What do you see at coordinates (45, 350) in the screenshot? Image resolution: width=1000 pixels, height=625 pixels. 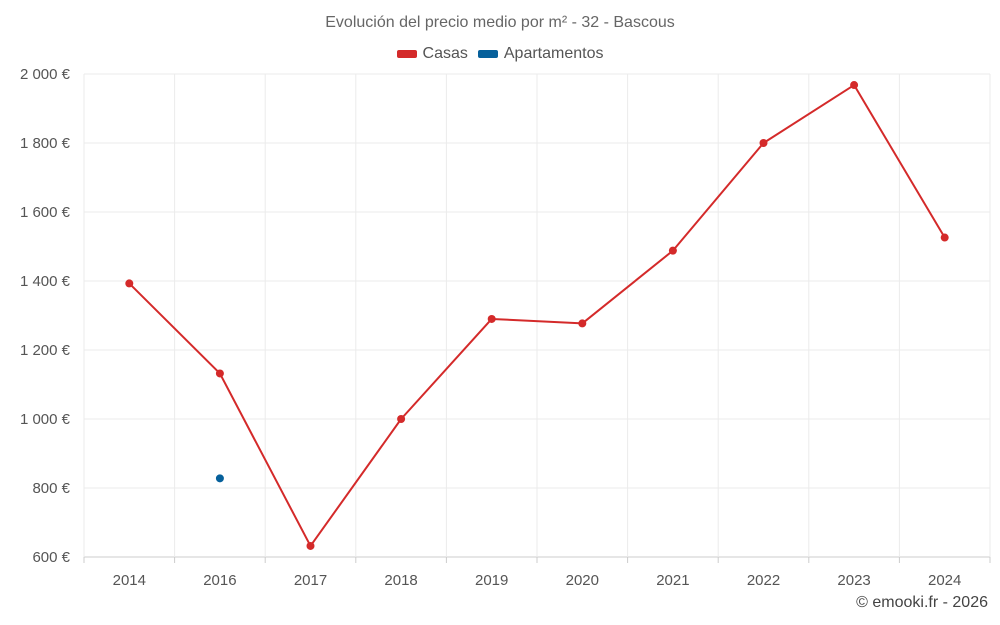 I see `y-tick-label: 1 200 €` at bounding box center [45, 350].